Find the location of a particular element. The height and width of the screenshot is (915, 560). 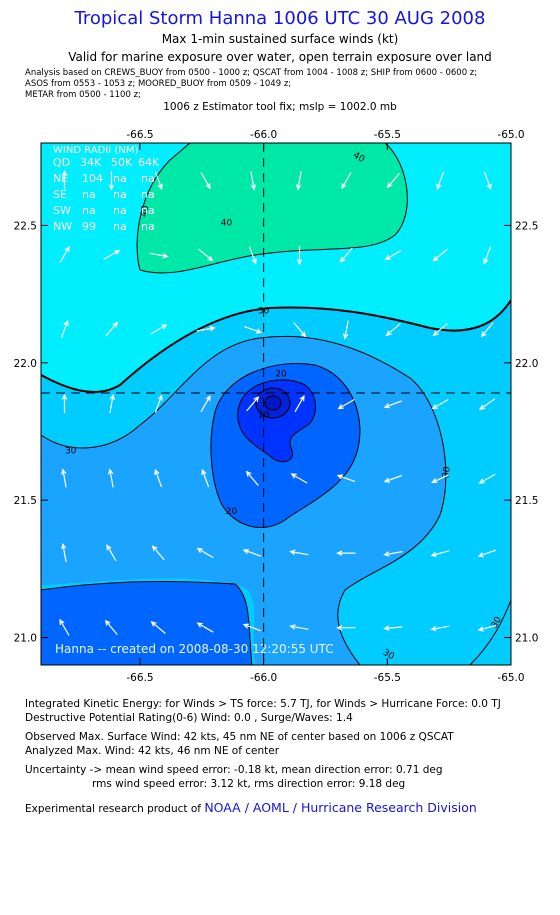

wind-radii-ne-label: NE is located at coordinates (60, 178).